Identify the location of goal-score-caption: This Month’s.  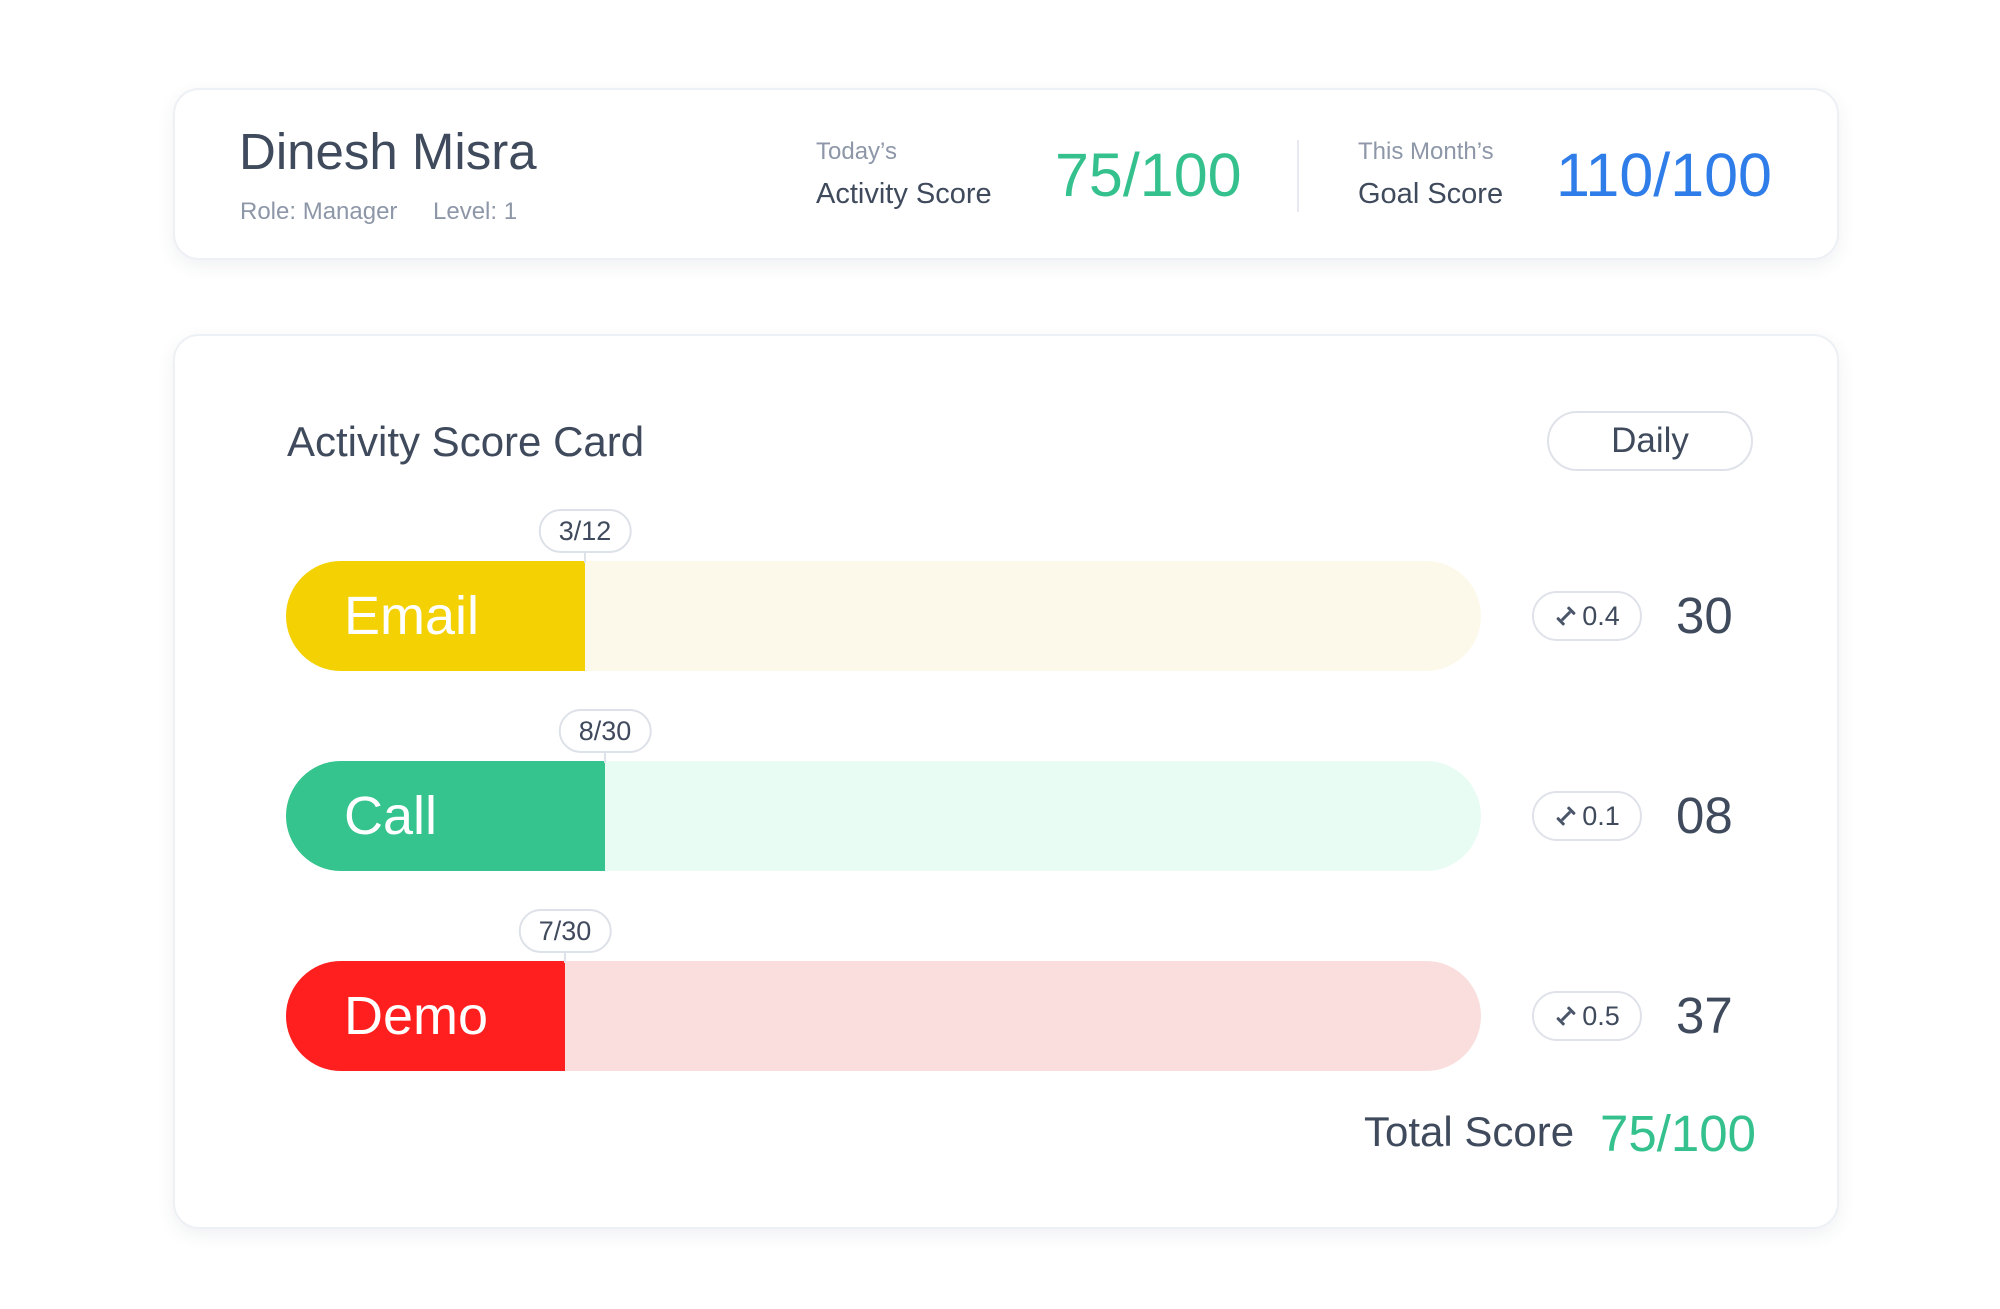
(1426, 151).